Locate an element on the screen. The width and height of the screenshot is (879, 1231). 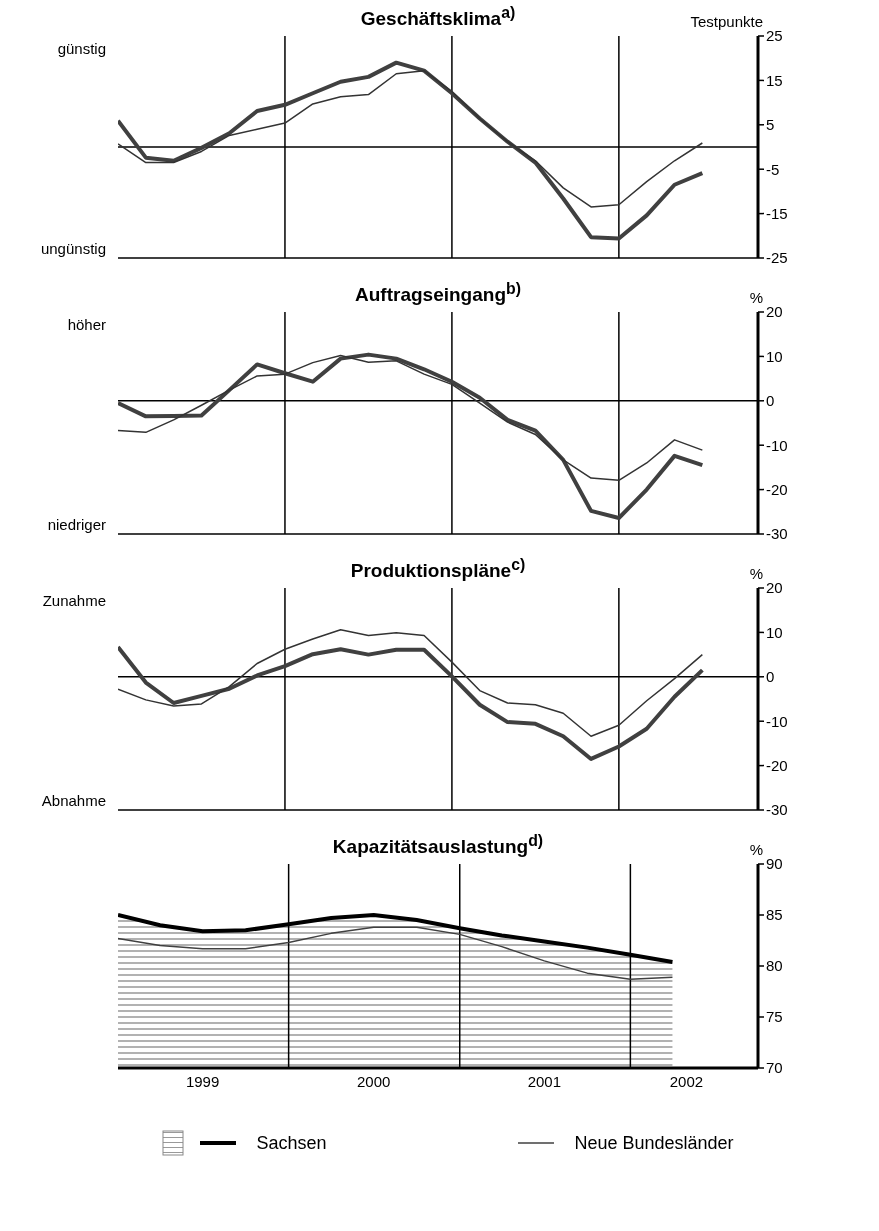
chart-title: Produktionspläne$^{c)}$ is located at coordinates (438, 568).